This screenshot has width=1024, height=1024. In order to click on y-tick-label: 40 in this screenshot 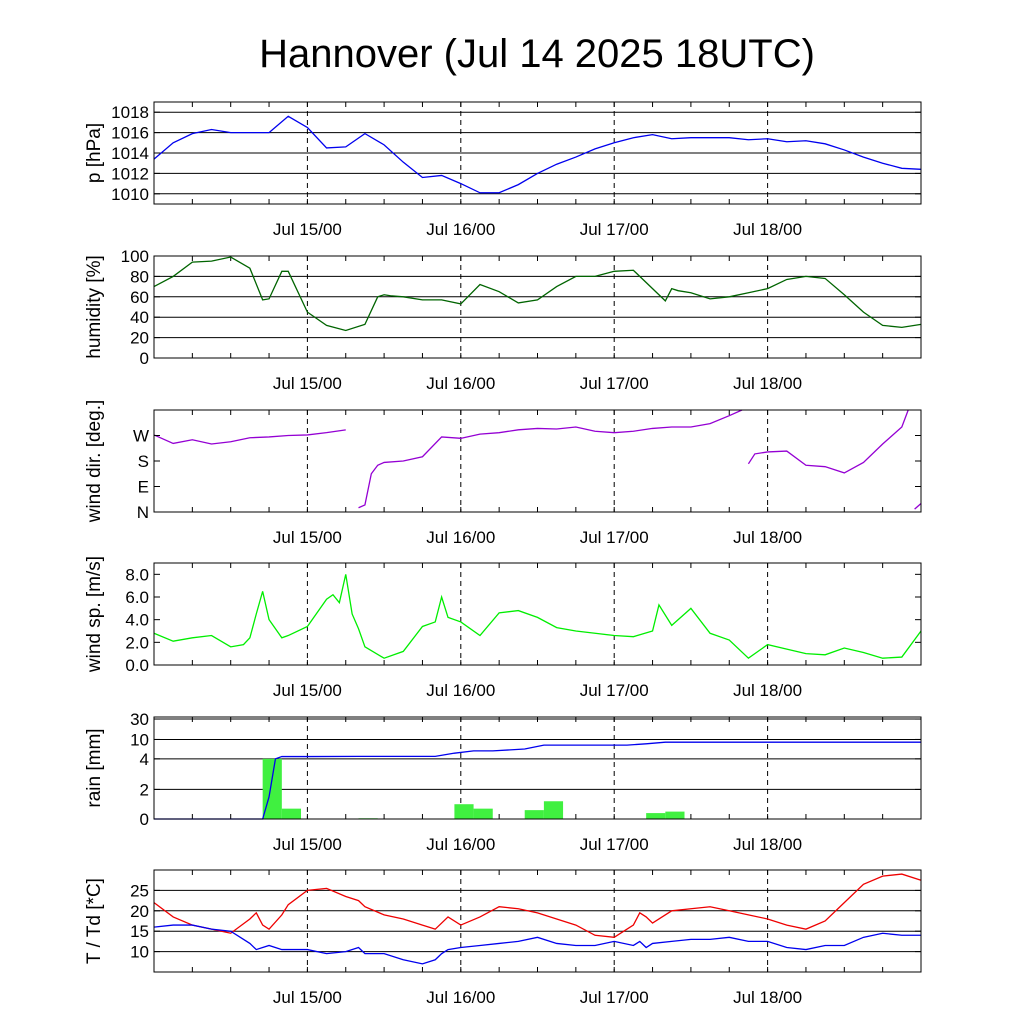, I will do `click(139, 317)`.